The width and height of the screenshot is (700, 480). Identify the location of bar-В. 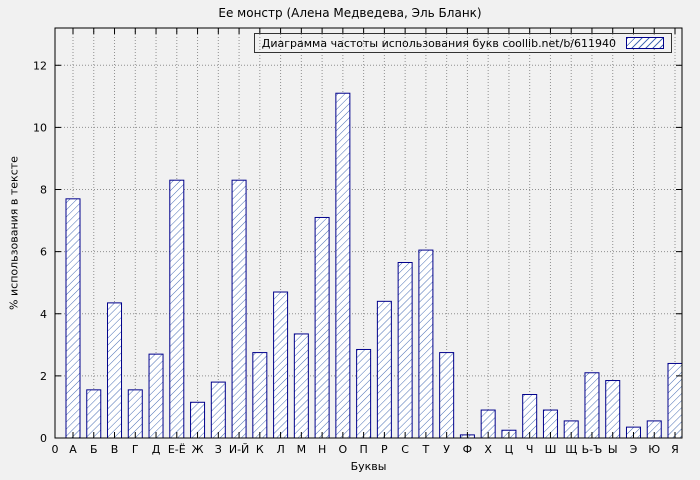
(115, 370).